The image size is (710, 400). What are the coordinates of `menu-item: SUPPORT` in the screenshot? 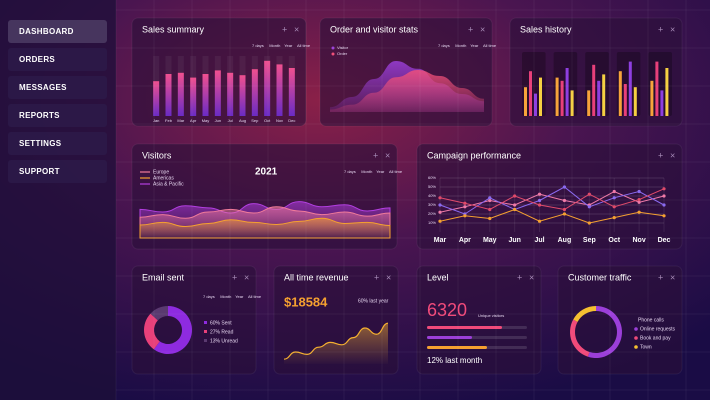 It's located at (57, 171).